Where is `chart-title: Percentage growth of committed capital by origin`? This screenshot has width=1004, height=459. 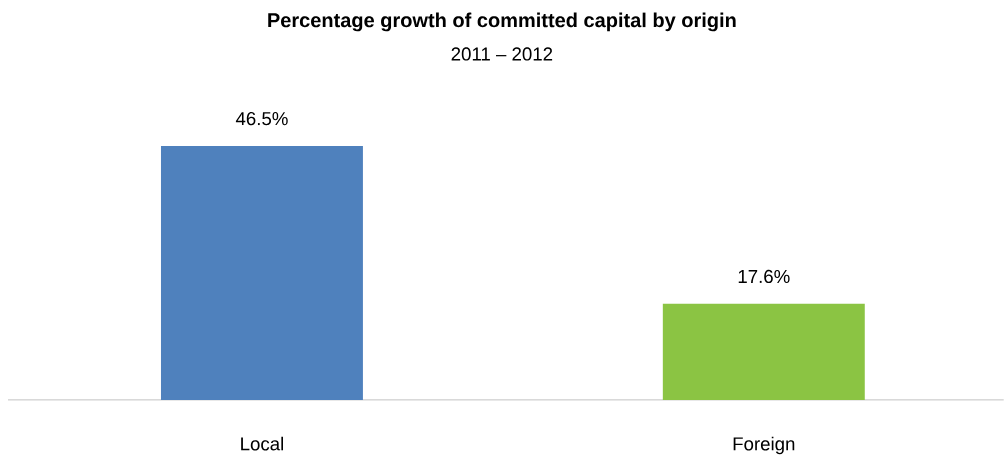
chart-title: Percentage growth of committed capital by origin is located at coordinates (502, 22).